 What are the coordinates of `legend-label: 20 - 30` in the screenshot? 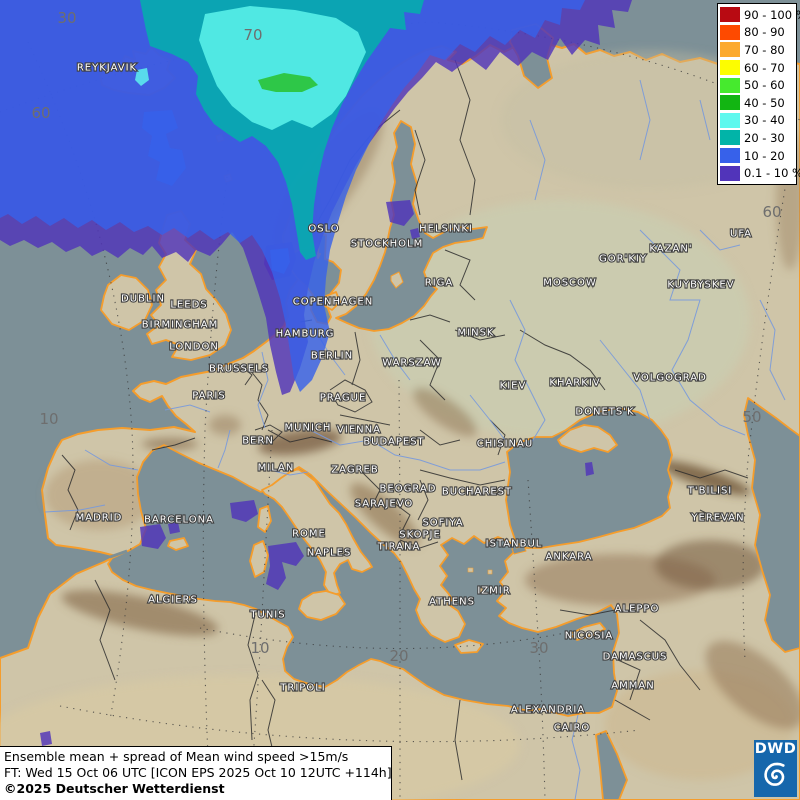 It's located at (764, 137).